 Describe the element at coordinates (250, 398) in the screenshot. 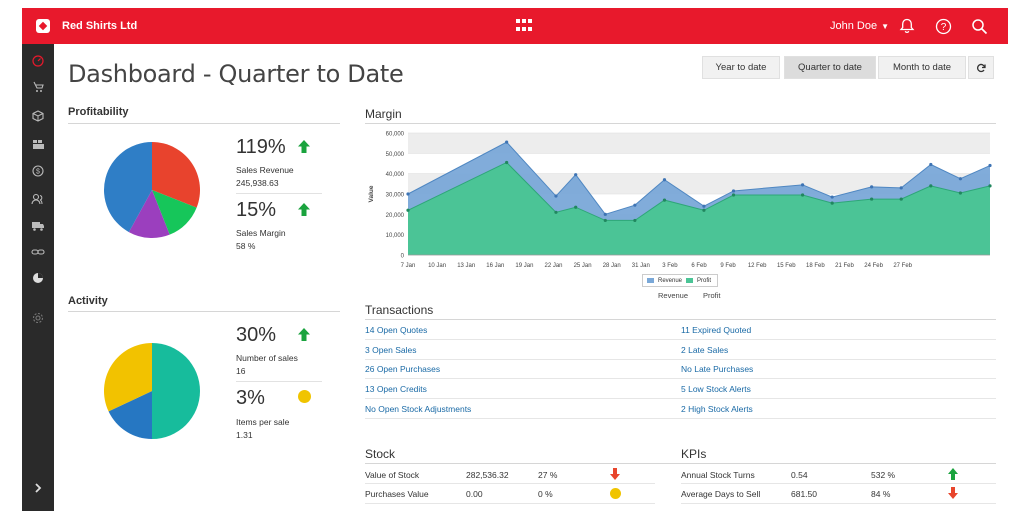

I see `items-per-sale-percent: 3%` at that location.